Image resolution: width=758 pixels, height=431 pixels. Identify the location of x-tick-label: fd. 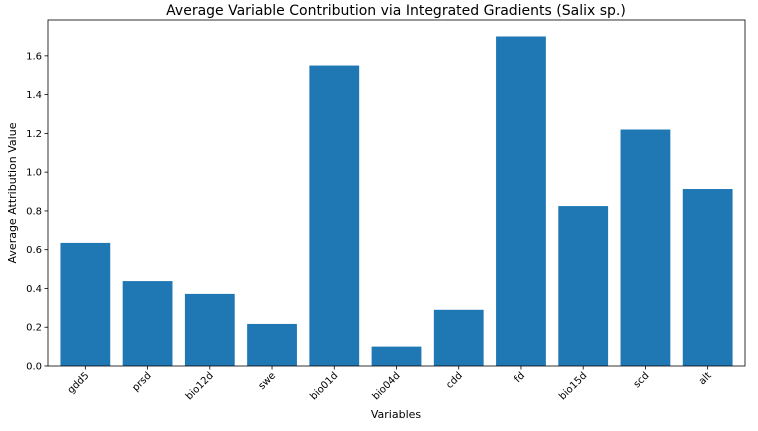
(519, 377).